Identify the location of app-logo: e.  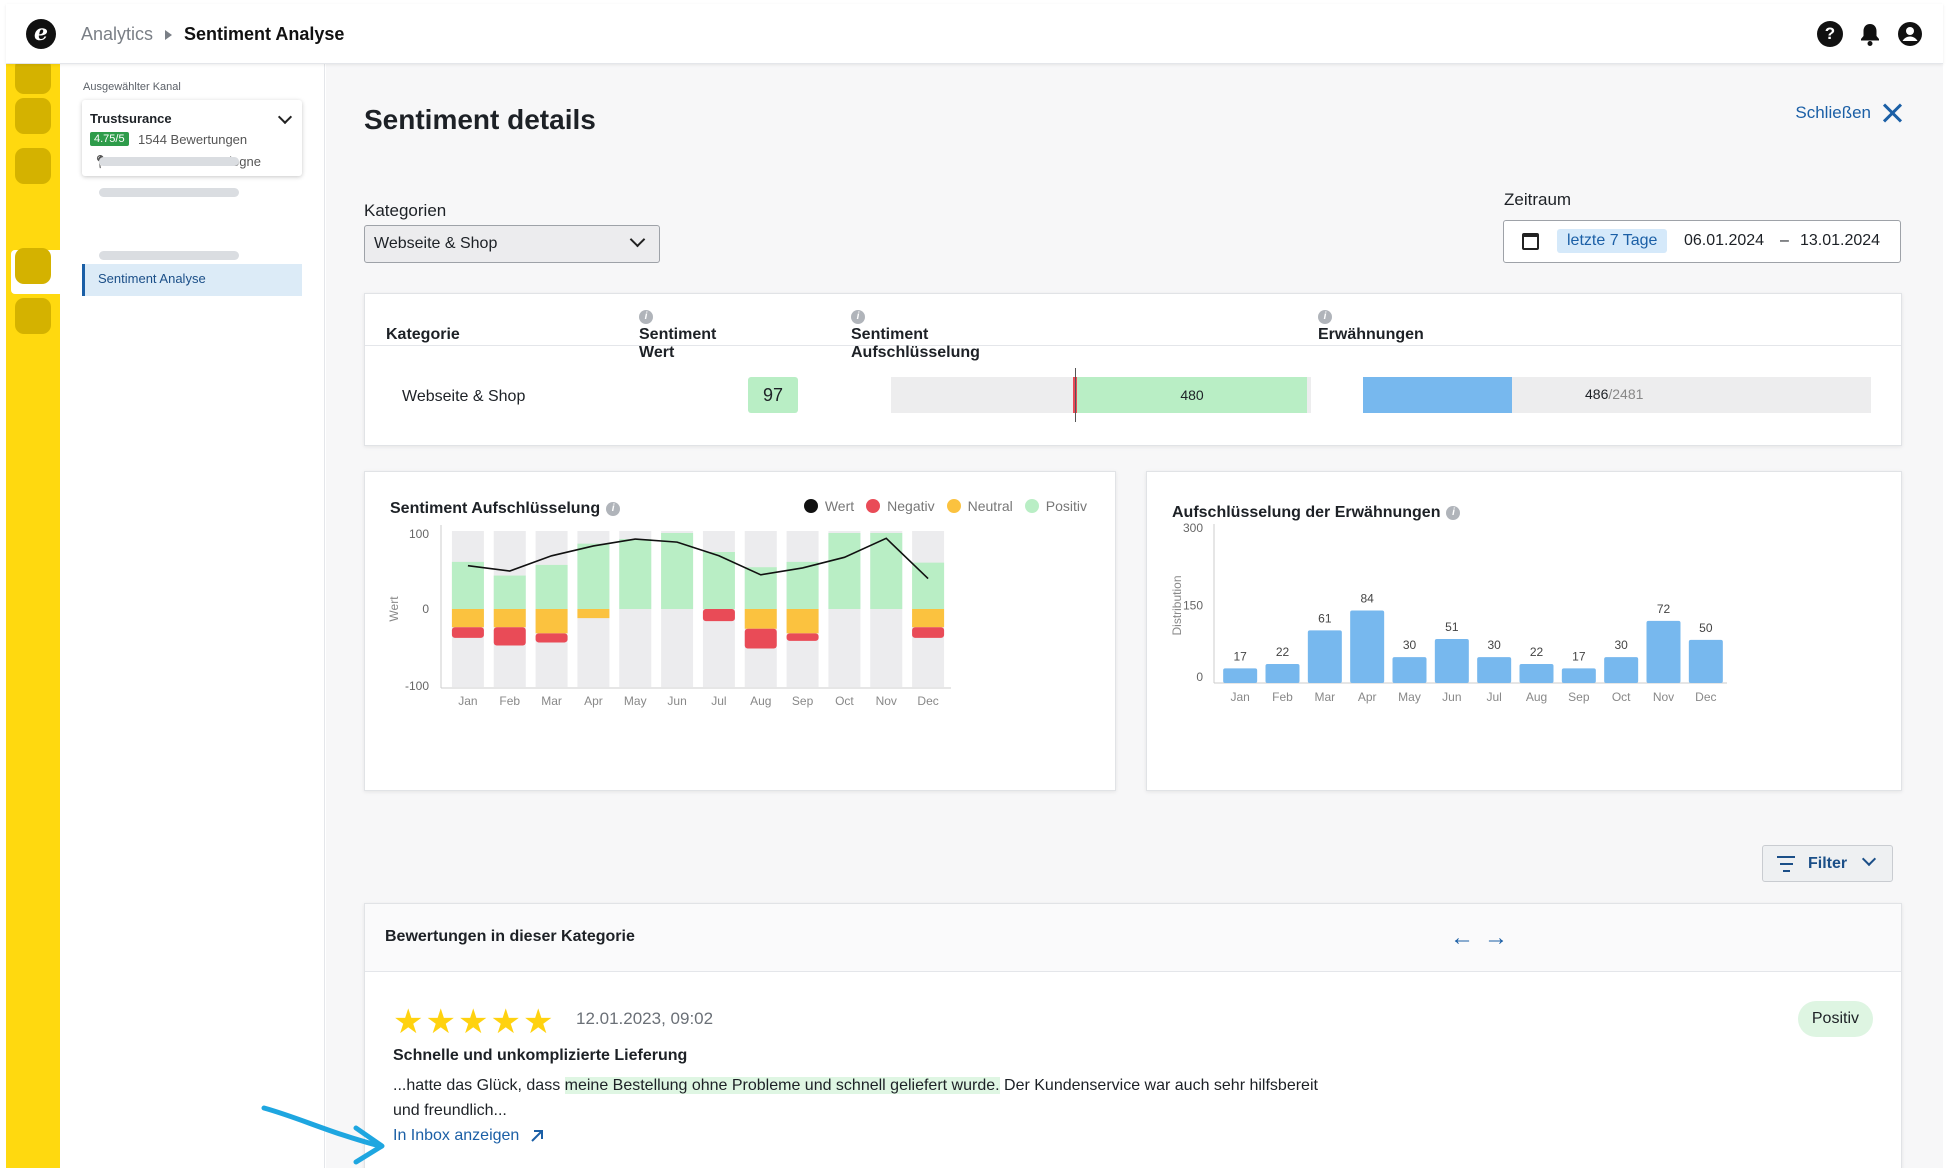
(41, 34).